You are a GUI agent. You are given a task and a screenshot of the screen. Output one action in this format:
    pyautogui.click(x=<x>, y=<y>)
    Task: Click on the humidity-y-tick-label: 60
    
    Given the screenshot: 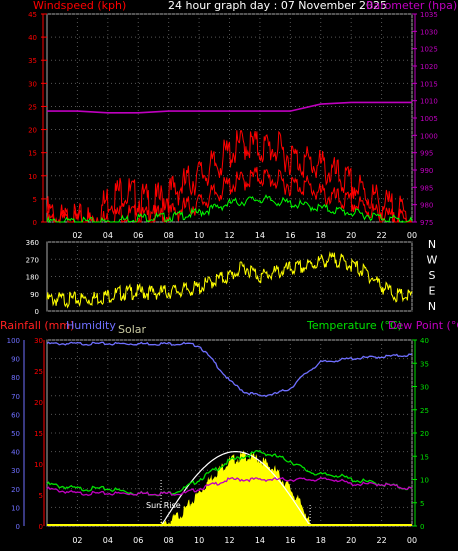 What is the action you would take?
    pyautogui.click(x=15, y=415)
    